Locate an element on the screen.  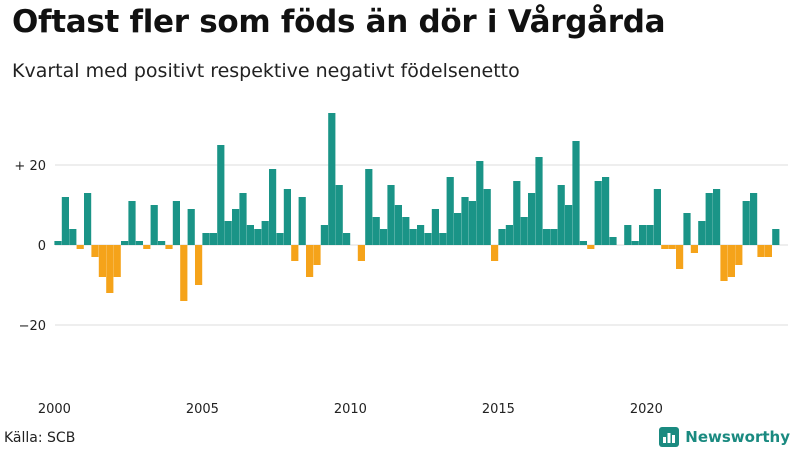
x-axis-labels: 2000 2005 2010 2015 2020 is located at coordinates (350, 409).